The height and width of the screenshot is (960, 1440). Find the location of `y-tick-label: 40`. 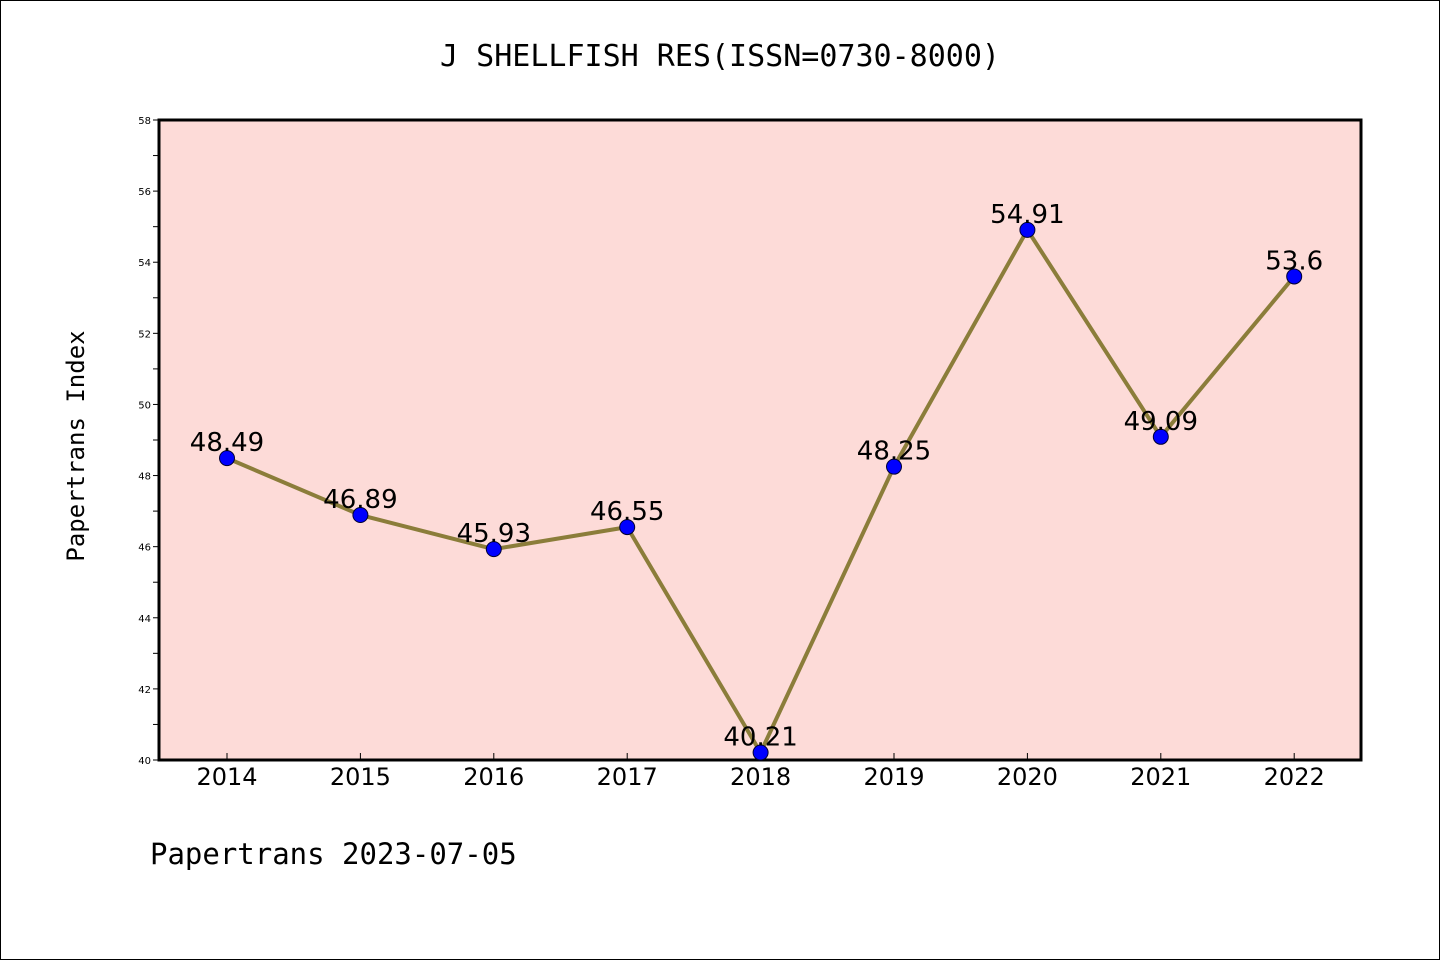

y-tick-label: 40 is located at coordinates (144, 761).